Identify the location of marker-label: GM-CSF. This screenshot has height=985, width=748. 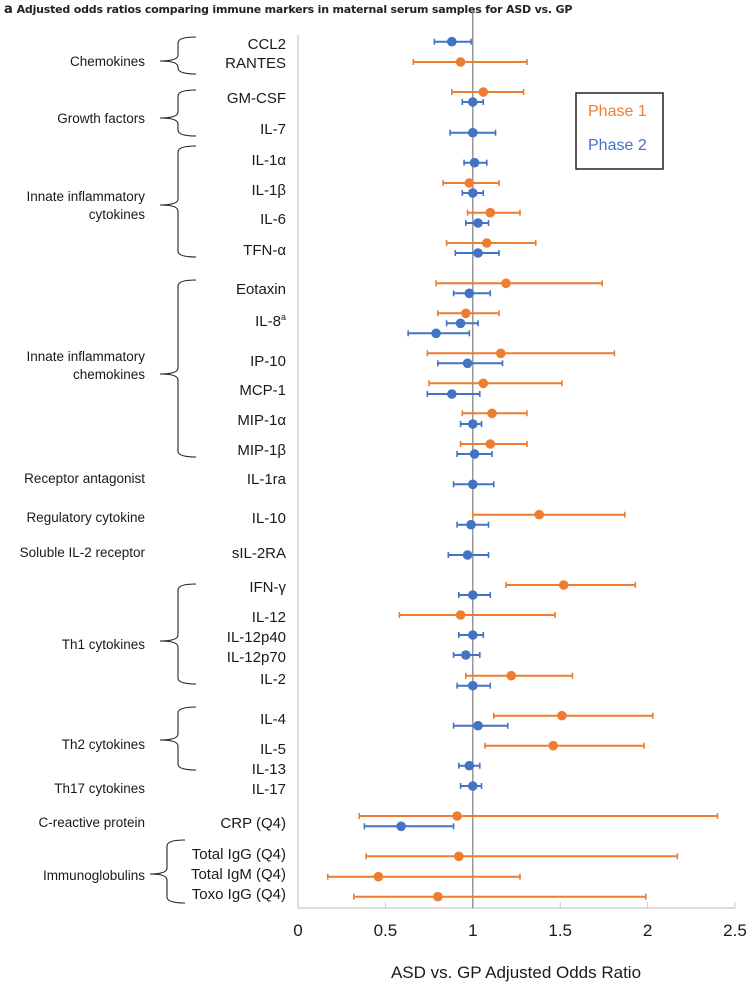
(256, 98).